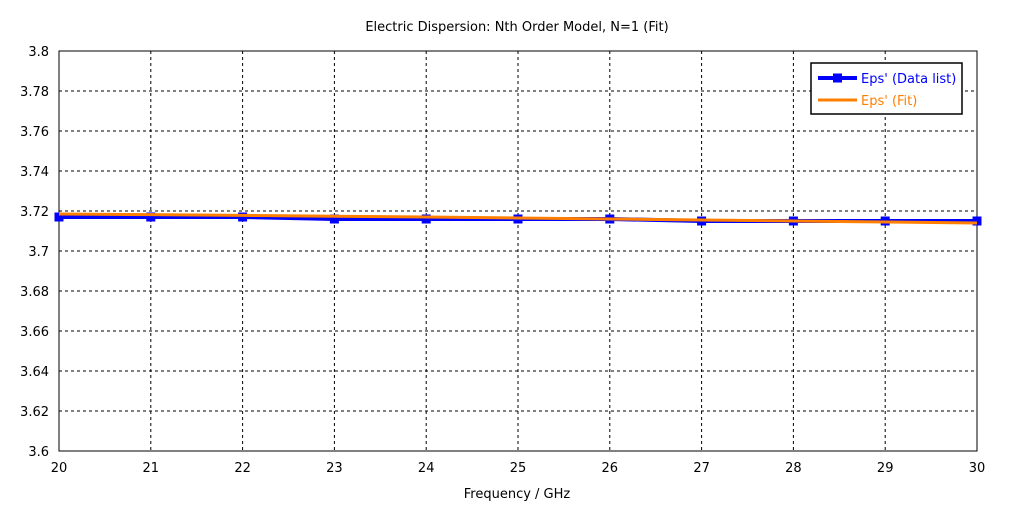 This screenshot has width=1012, height=507. What do you see at coordinates (34, 92) in the screenshot?
I see `y-tick-label: 3.78` at bounding box center [34, 92].